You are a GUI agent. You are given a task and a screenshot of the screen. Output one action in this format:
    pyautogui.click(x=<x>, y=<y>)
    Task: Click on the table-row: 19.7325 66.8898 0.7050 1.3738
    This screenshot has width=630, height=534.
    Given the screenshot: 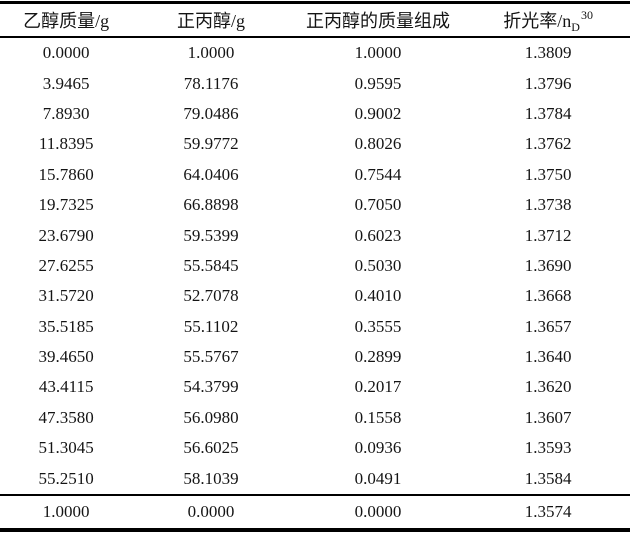 What is the action you would take?
    pyautogui.click(x=315, y=205)
    